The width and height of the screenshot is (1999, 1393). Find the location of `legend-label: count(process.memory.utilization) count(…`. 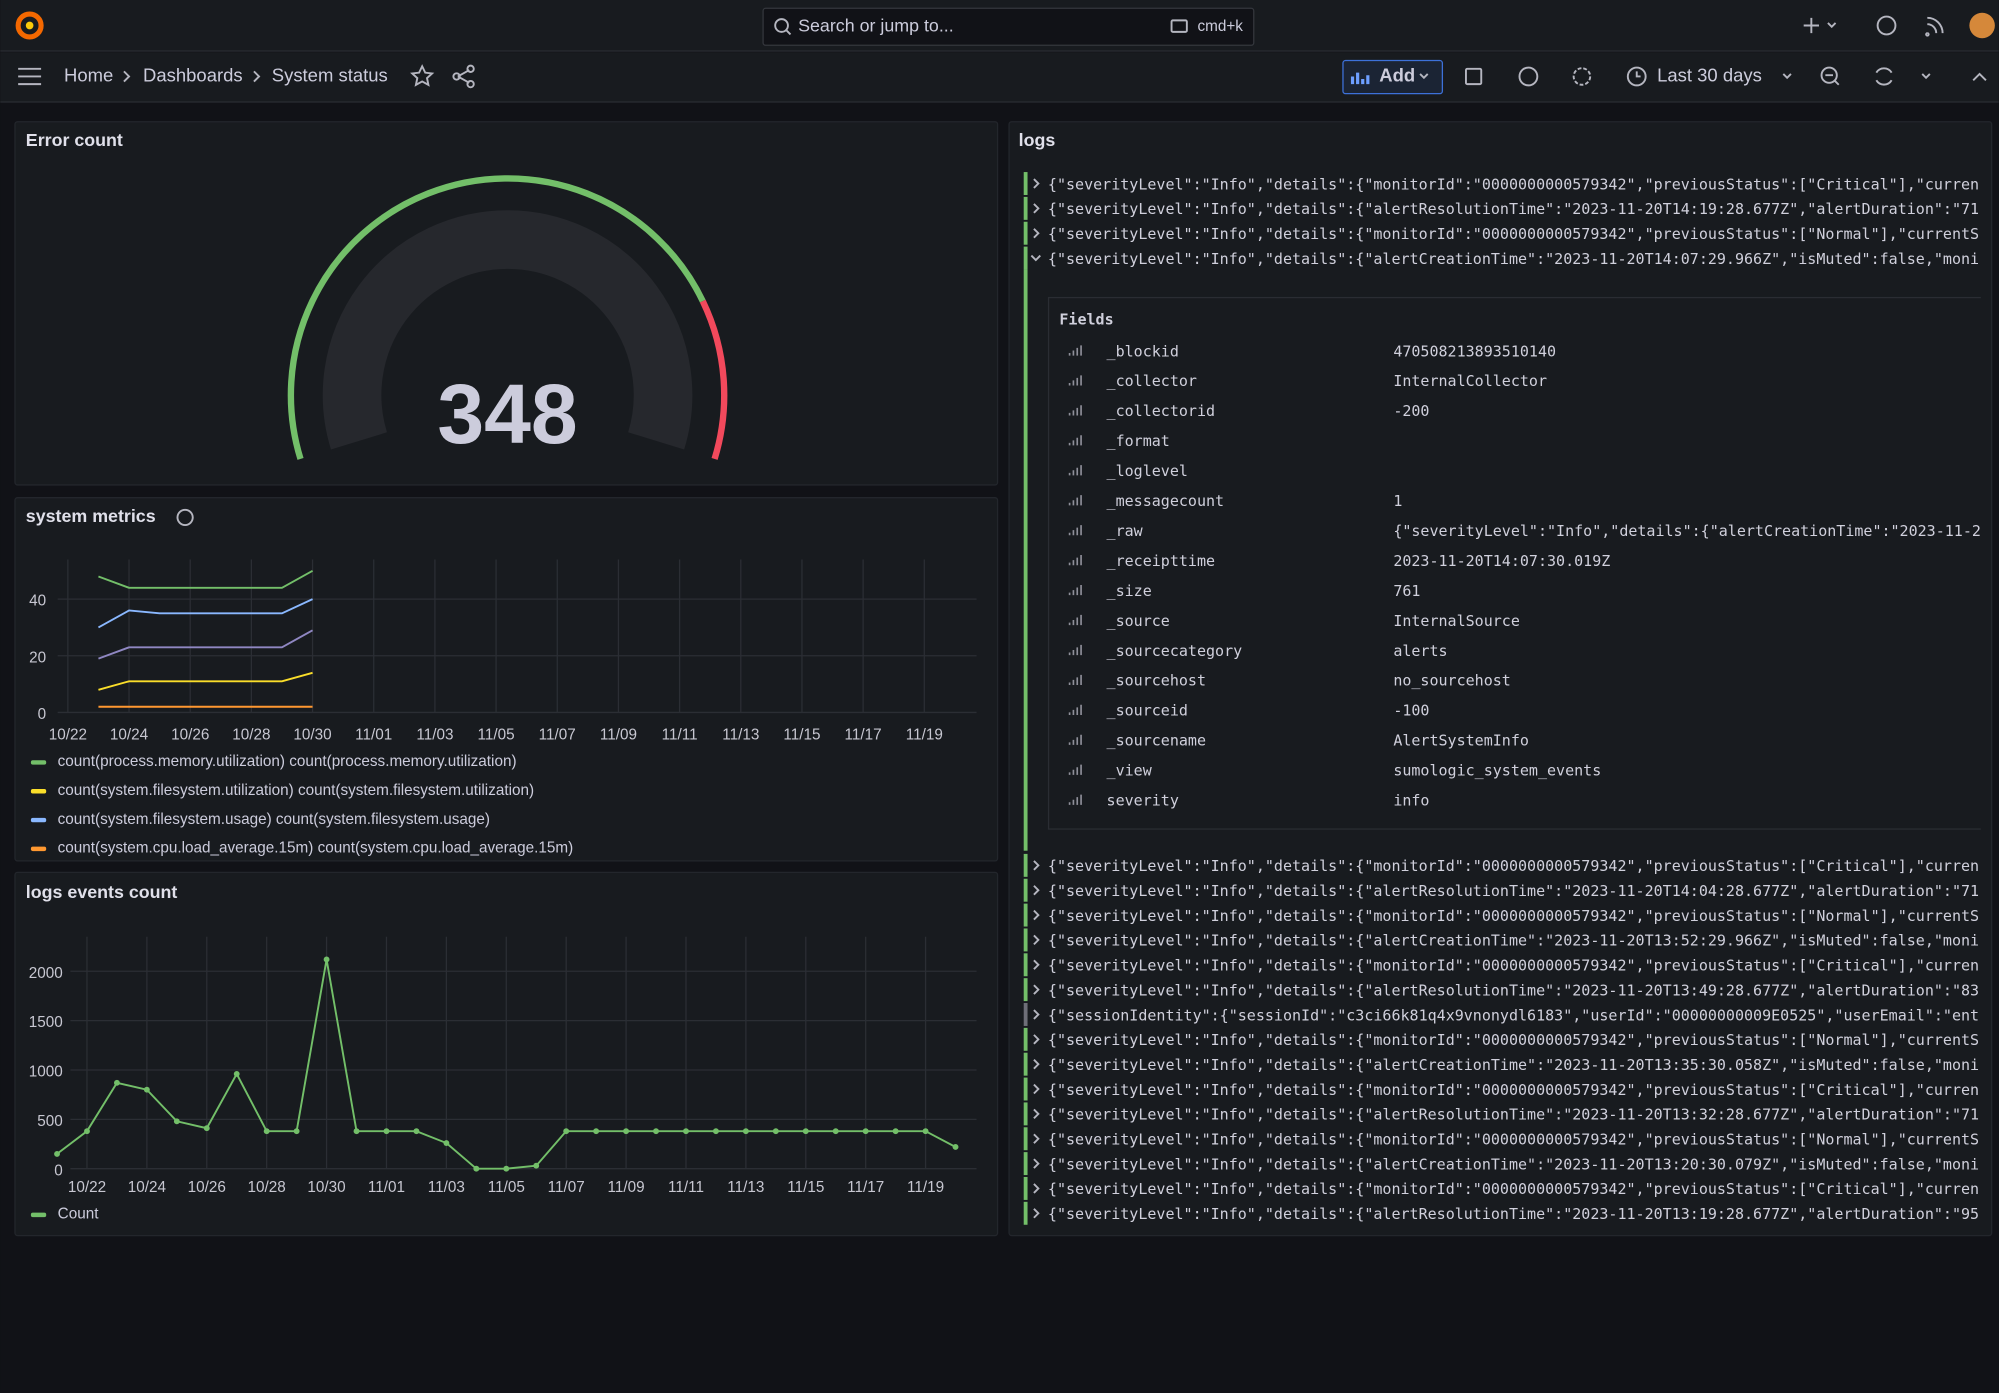

legend-label: count(process.memory.utilization) count(… is located at coordinates (287, 761).